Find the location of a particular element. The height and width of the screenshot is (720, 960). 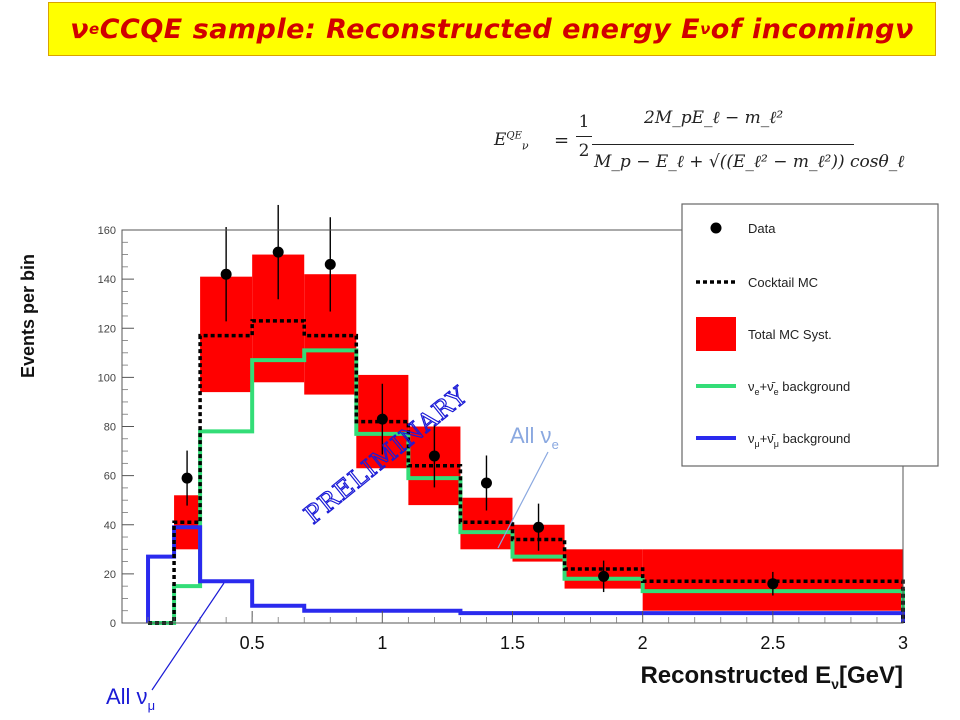

x-tick-label: 2.5 is located at coordinates (772, 643).